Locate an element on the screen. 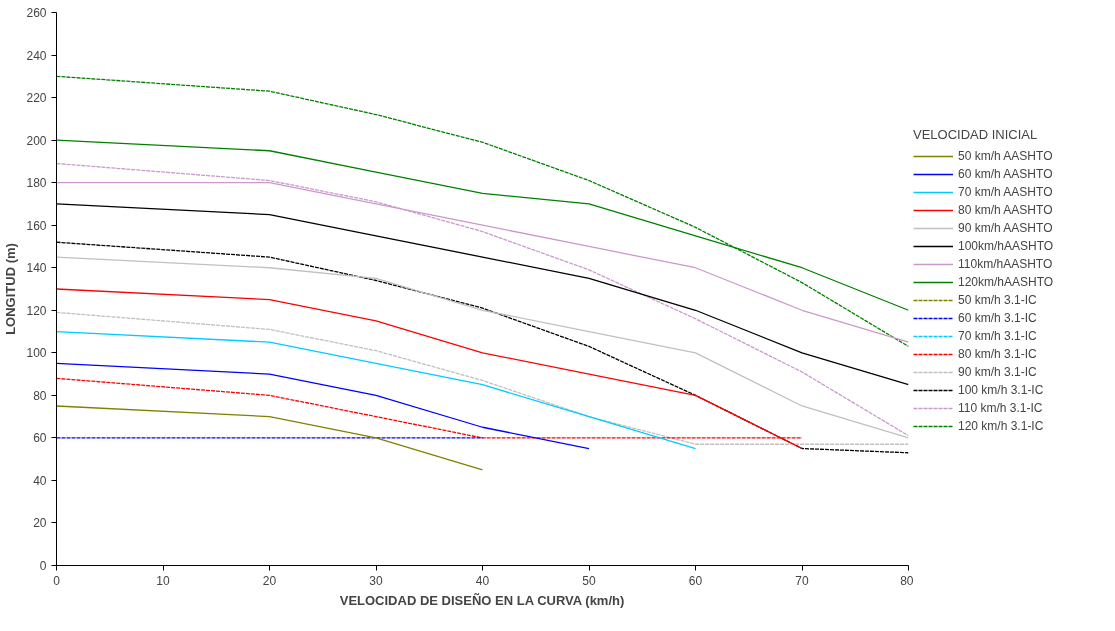  y-tick-label: 40 is located at coordinates (40, 480).